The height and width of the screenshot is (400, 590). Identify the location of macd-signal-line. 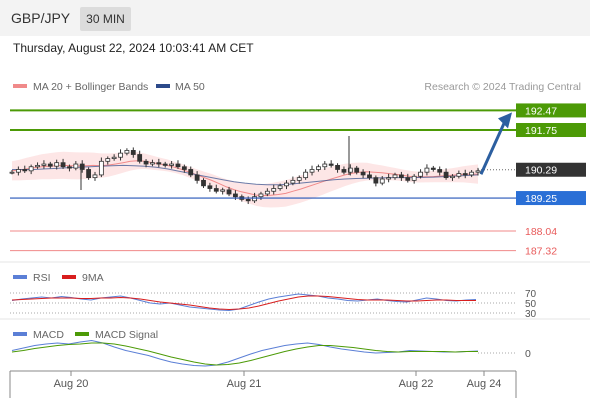
(244, 354).